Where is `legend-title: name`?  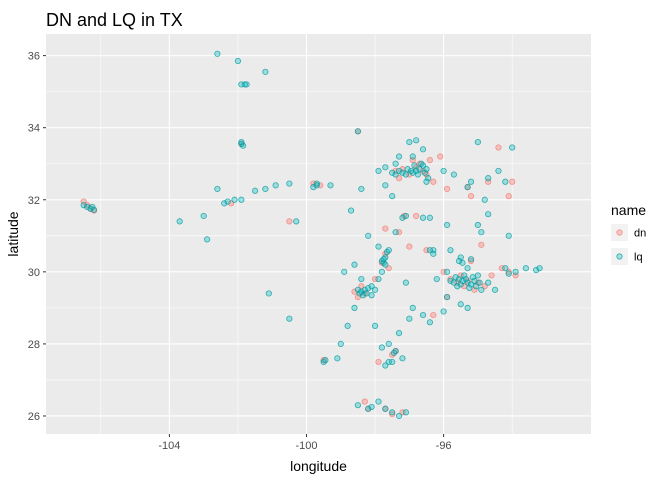 legend-title: name is located at coordinates (628, 210).